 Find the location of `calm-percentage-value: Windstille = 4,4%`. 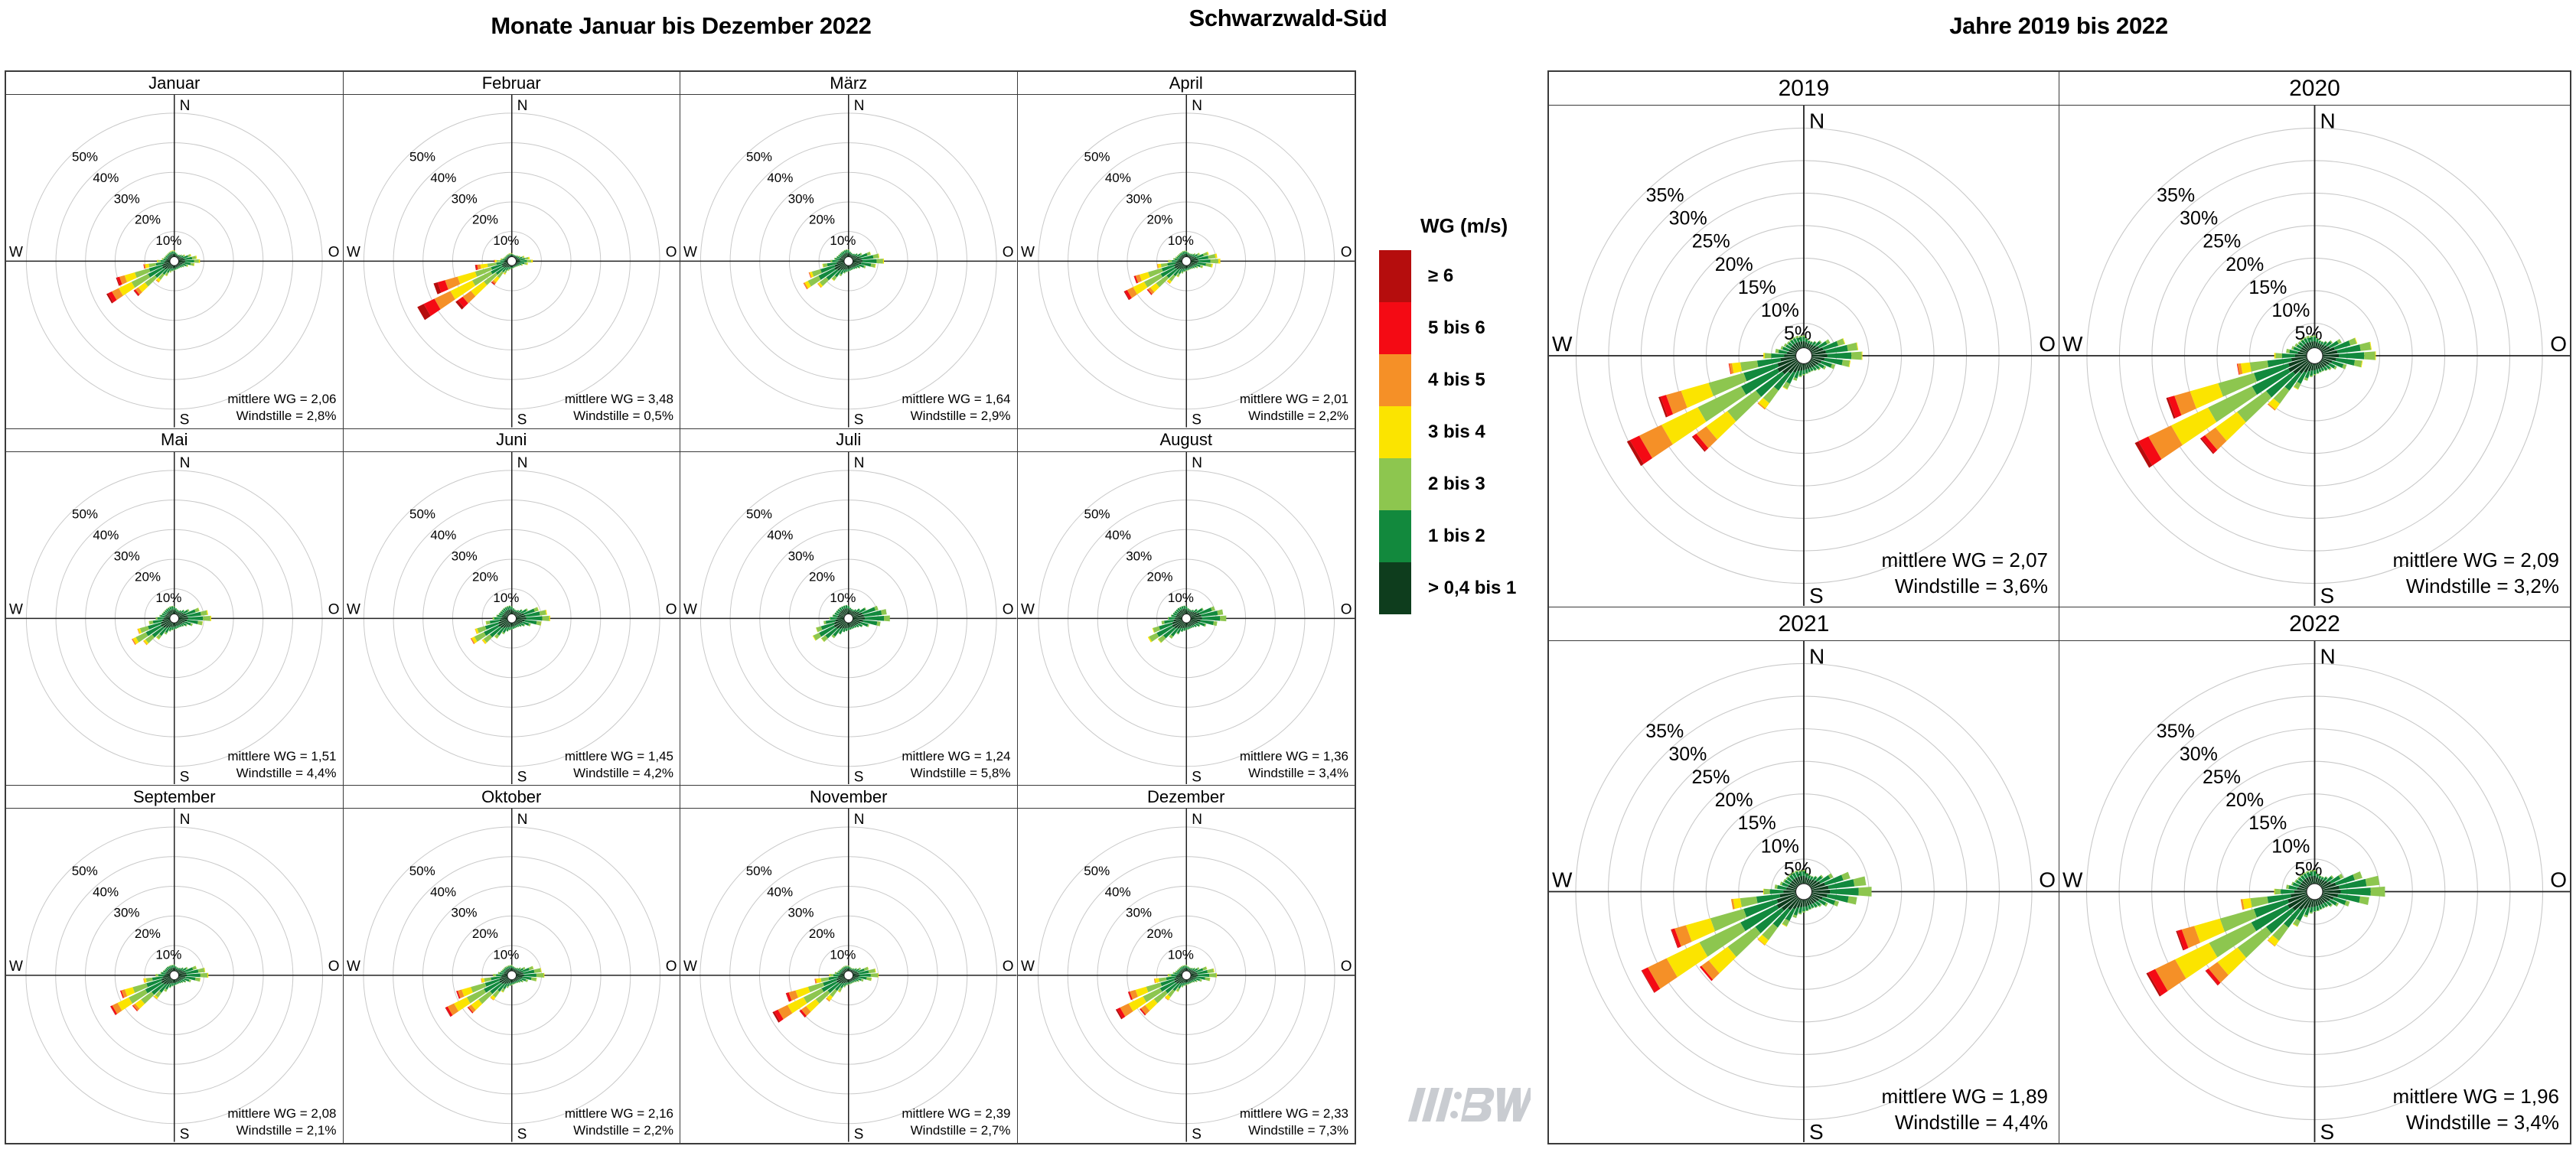

calm-percentage-value: Windstille = 4,4% is located at coordinates (1971, 1123).